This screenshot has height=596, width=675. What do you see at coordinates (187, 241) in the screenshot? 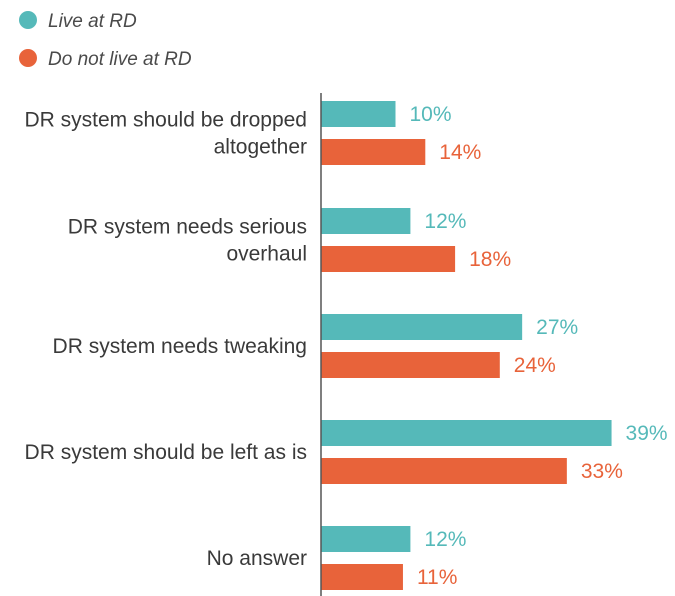
I see `category-label-2: DR system needs serious overhaul` at bounding box center [187, 241].